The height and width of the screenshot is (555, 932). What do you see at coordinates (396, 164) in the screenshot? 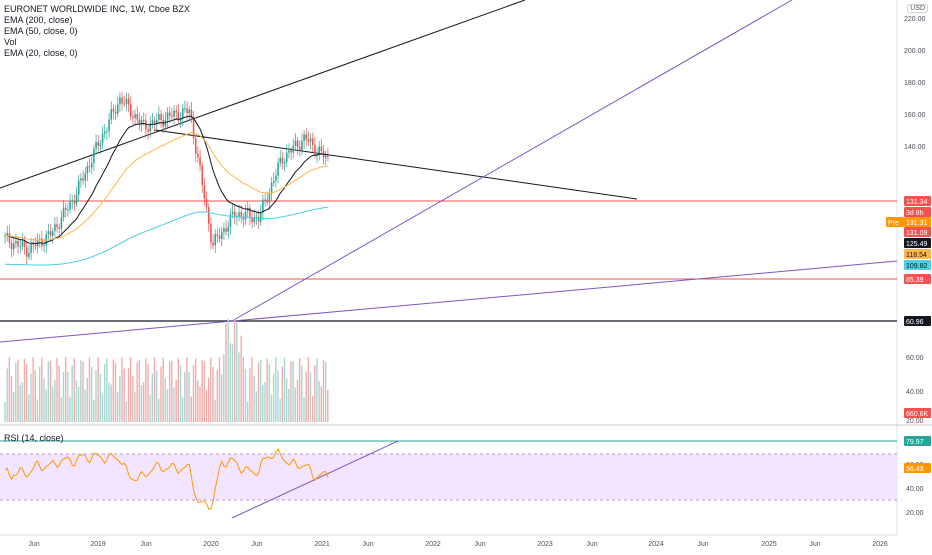
I see `trendline-resistance` at bounding box center [396, 164].